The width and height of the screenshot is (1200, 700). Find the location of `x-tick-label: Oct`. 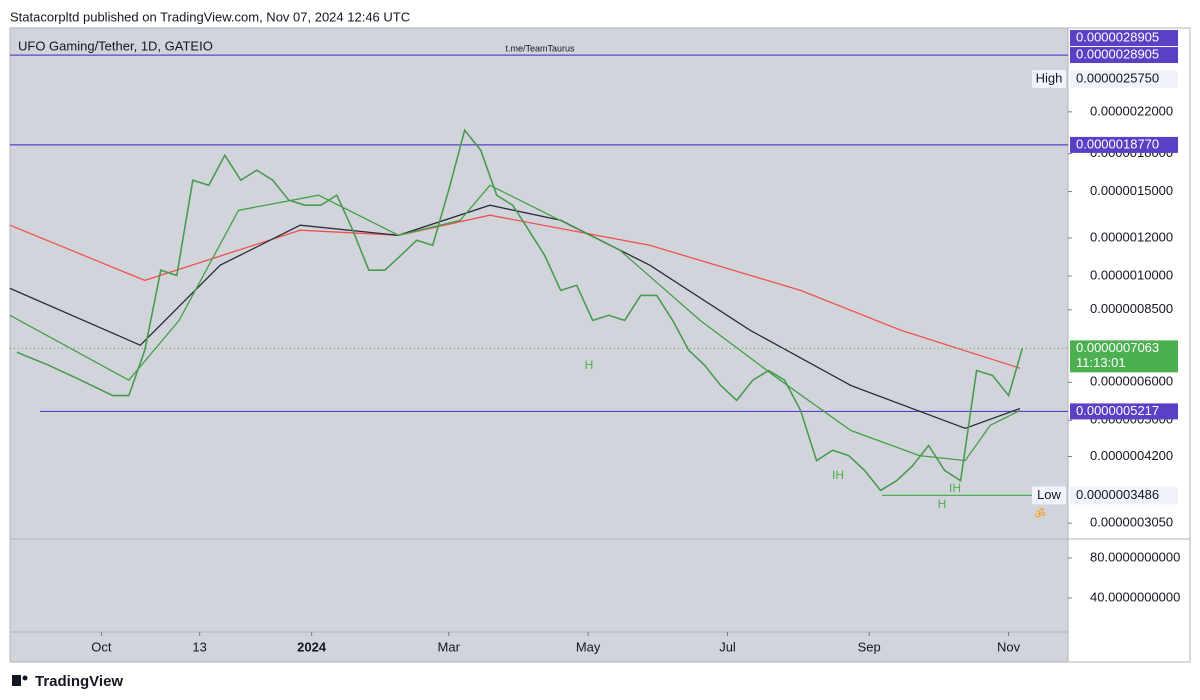

x-tick-label: Oct is located at coordinates (101, 646).